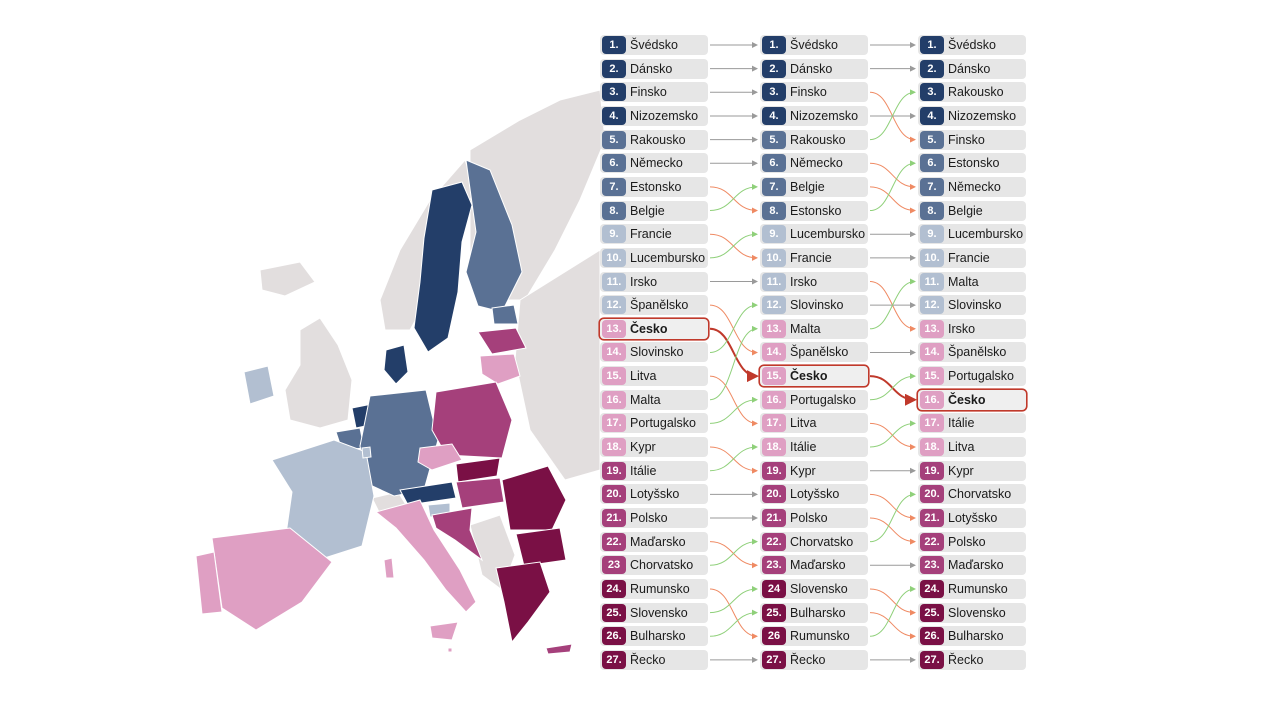 The width and height of the screenshot is (1280, 720). I want to click on map-romania, so click(534, 498).